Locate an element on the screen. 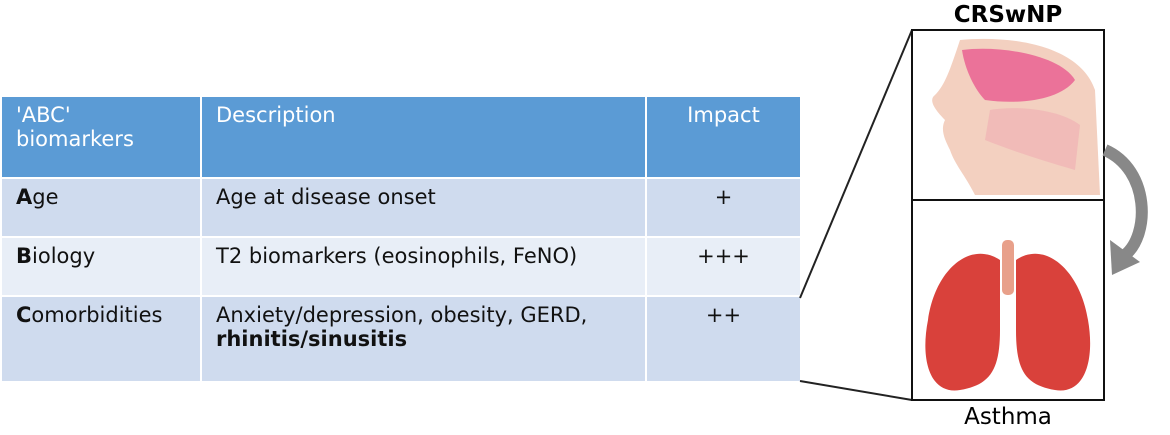 The image size is (1170, 435). header-row: 'ABC' biomarkers Description Impact is located at coordinates (401, 137).